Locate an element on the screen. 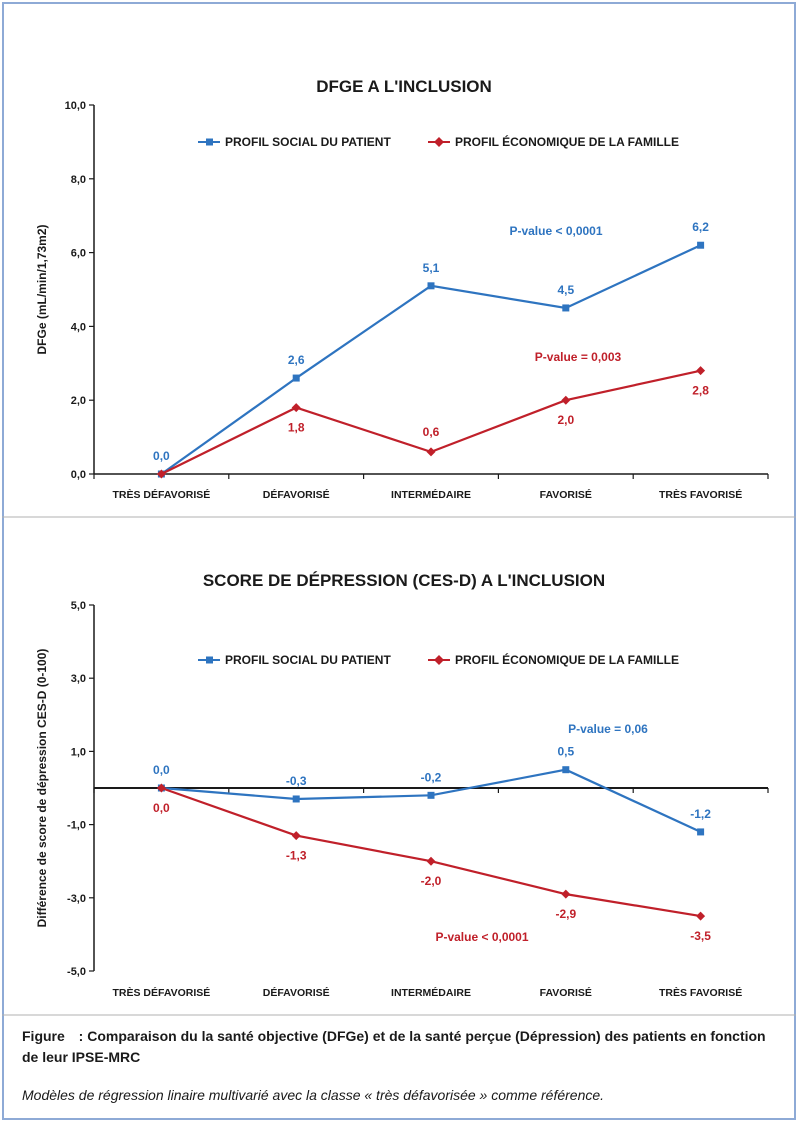 The image size is (800, 1124). data-label: -3,5 is located at coordinates (700, 936).